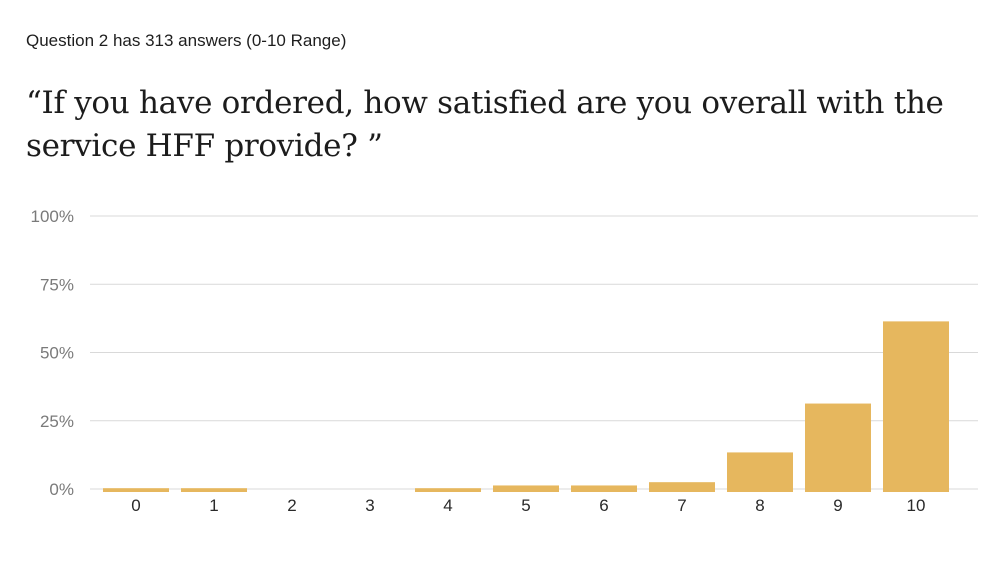  Describe the element at coordinates (52, 216) in the screenshot. I see `y-tick-label: 100%` at that location.